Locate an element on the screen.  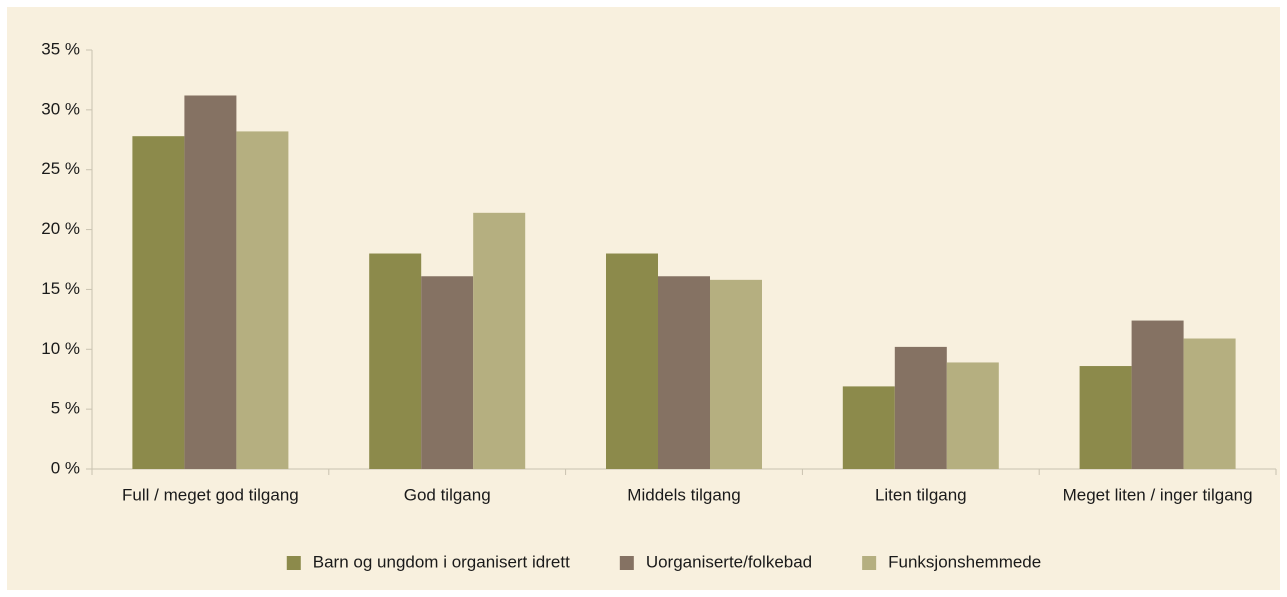
y-tick-label: 35 % is located at coordinates (60, 48).